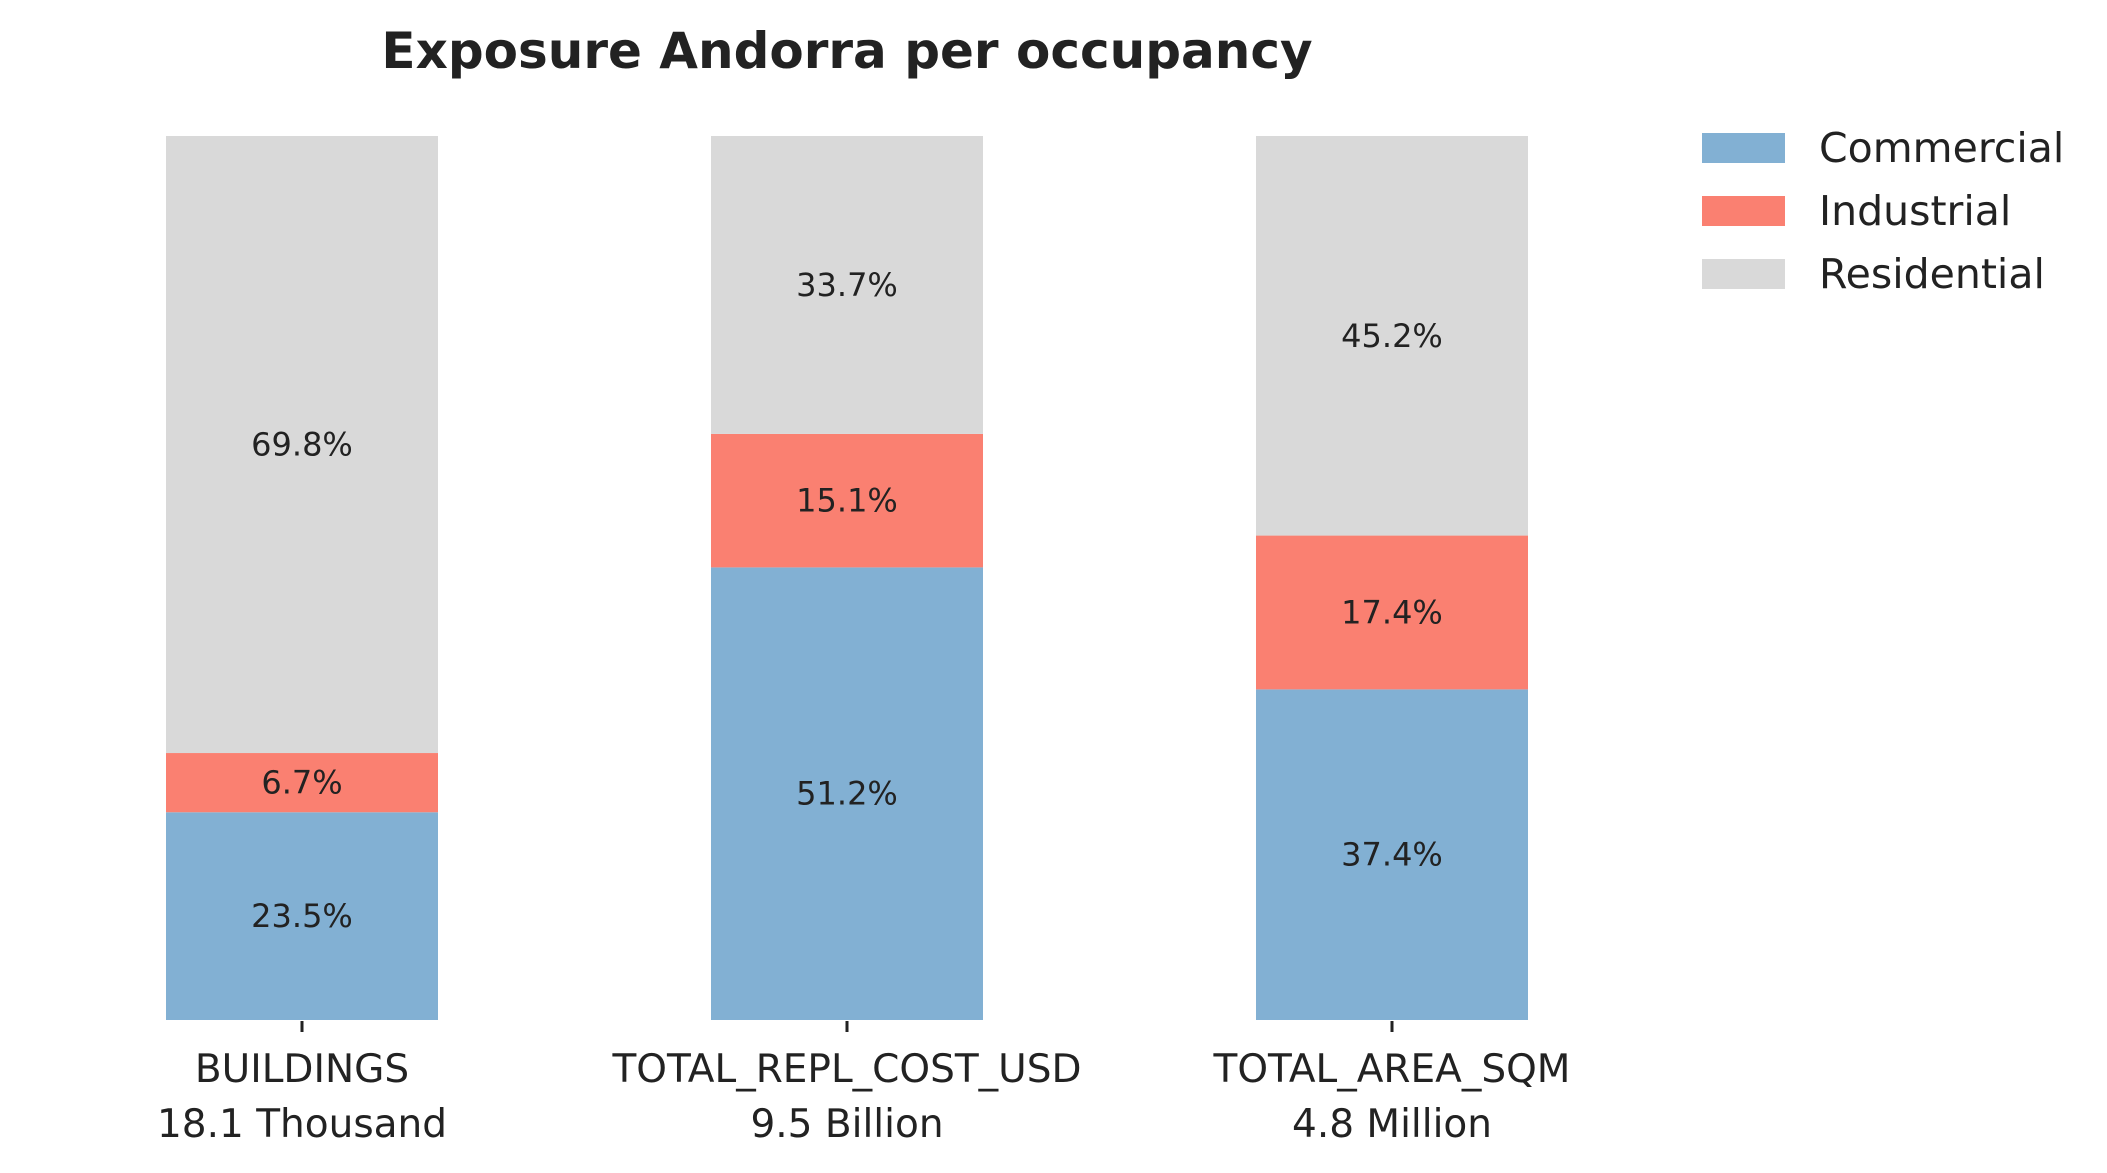 Image resolution: width=2107 pixels, height=1173 pixels. I want to click on legend-label-commercial: Commercial, so click(1941, 148).